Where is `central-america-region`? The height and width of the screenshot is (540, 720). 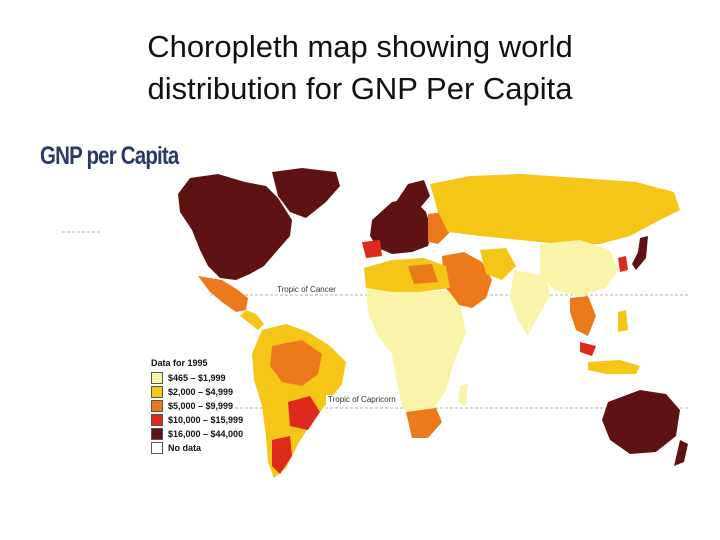 central-america-region is located at coordinates (252, 320).